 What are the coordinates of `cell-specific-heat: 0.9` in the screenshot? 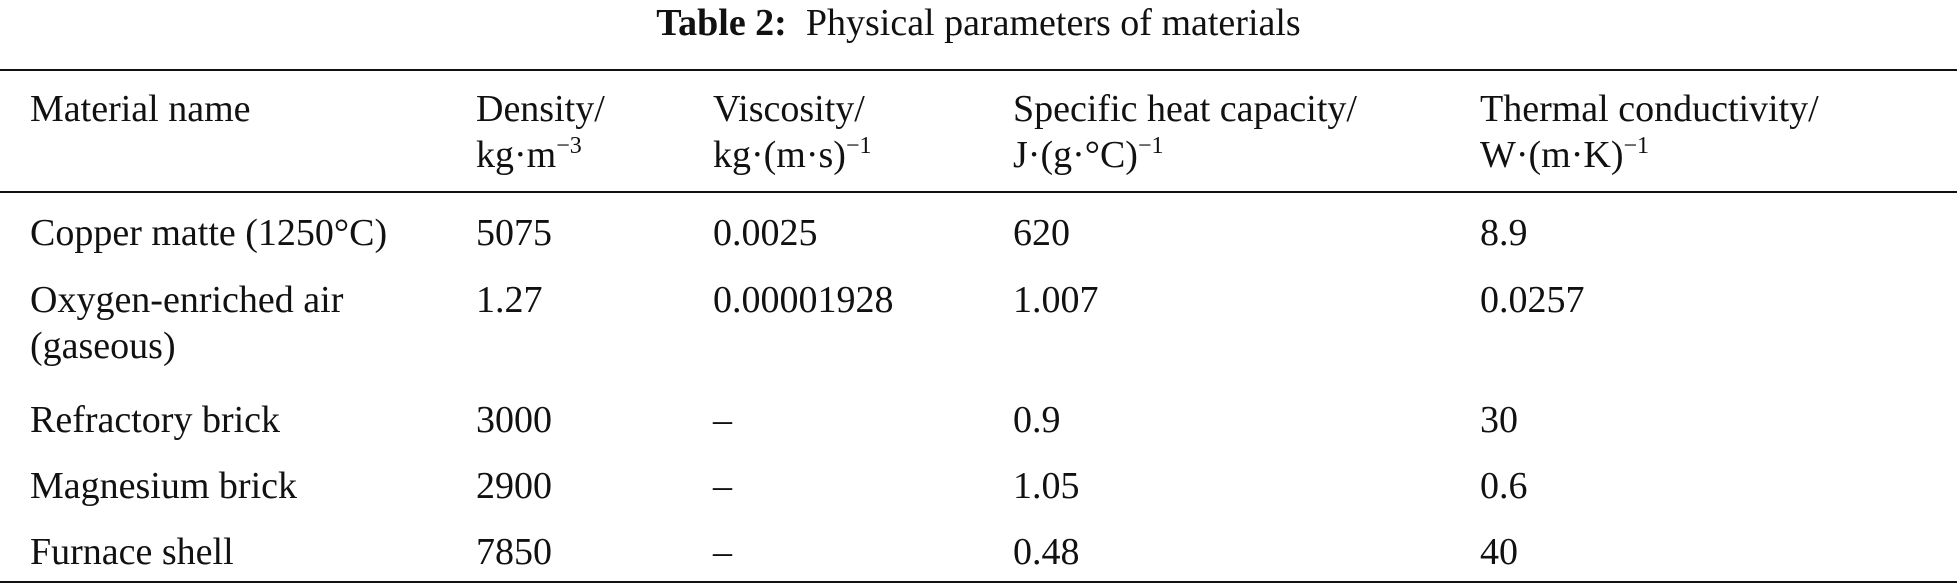 It's located at (1037, 420).